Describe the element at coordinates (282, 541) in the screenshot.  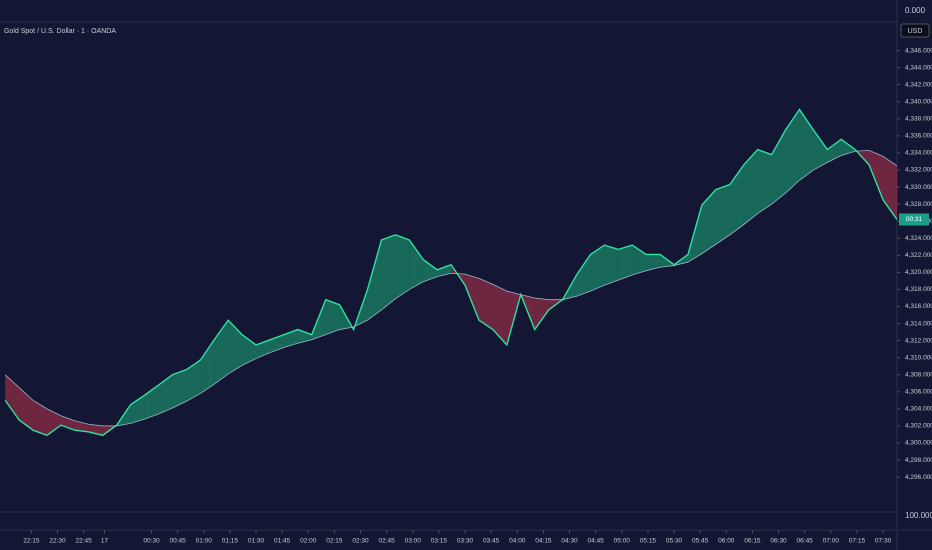
I see `x-tick-label: 01:45` at that location.